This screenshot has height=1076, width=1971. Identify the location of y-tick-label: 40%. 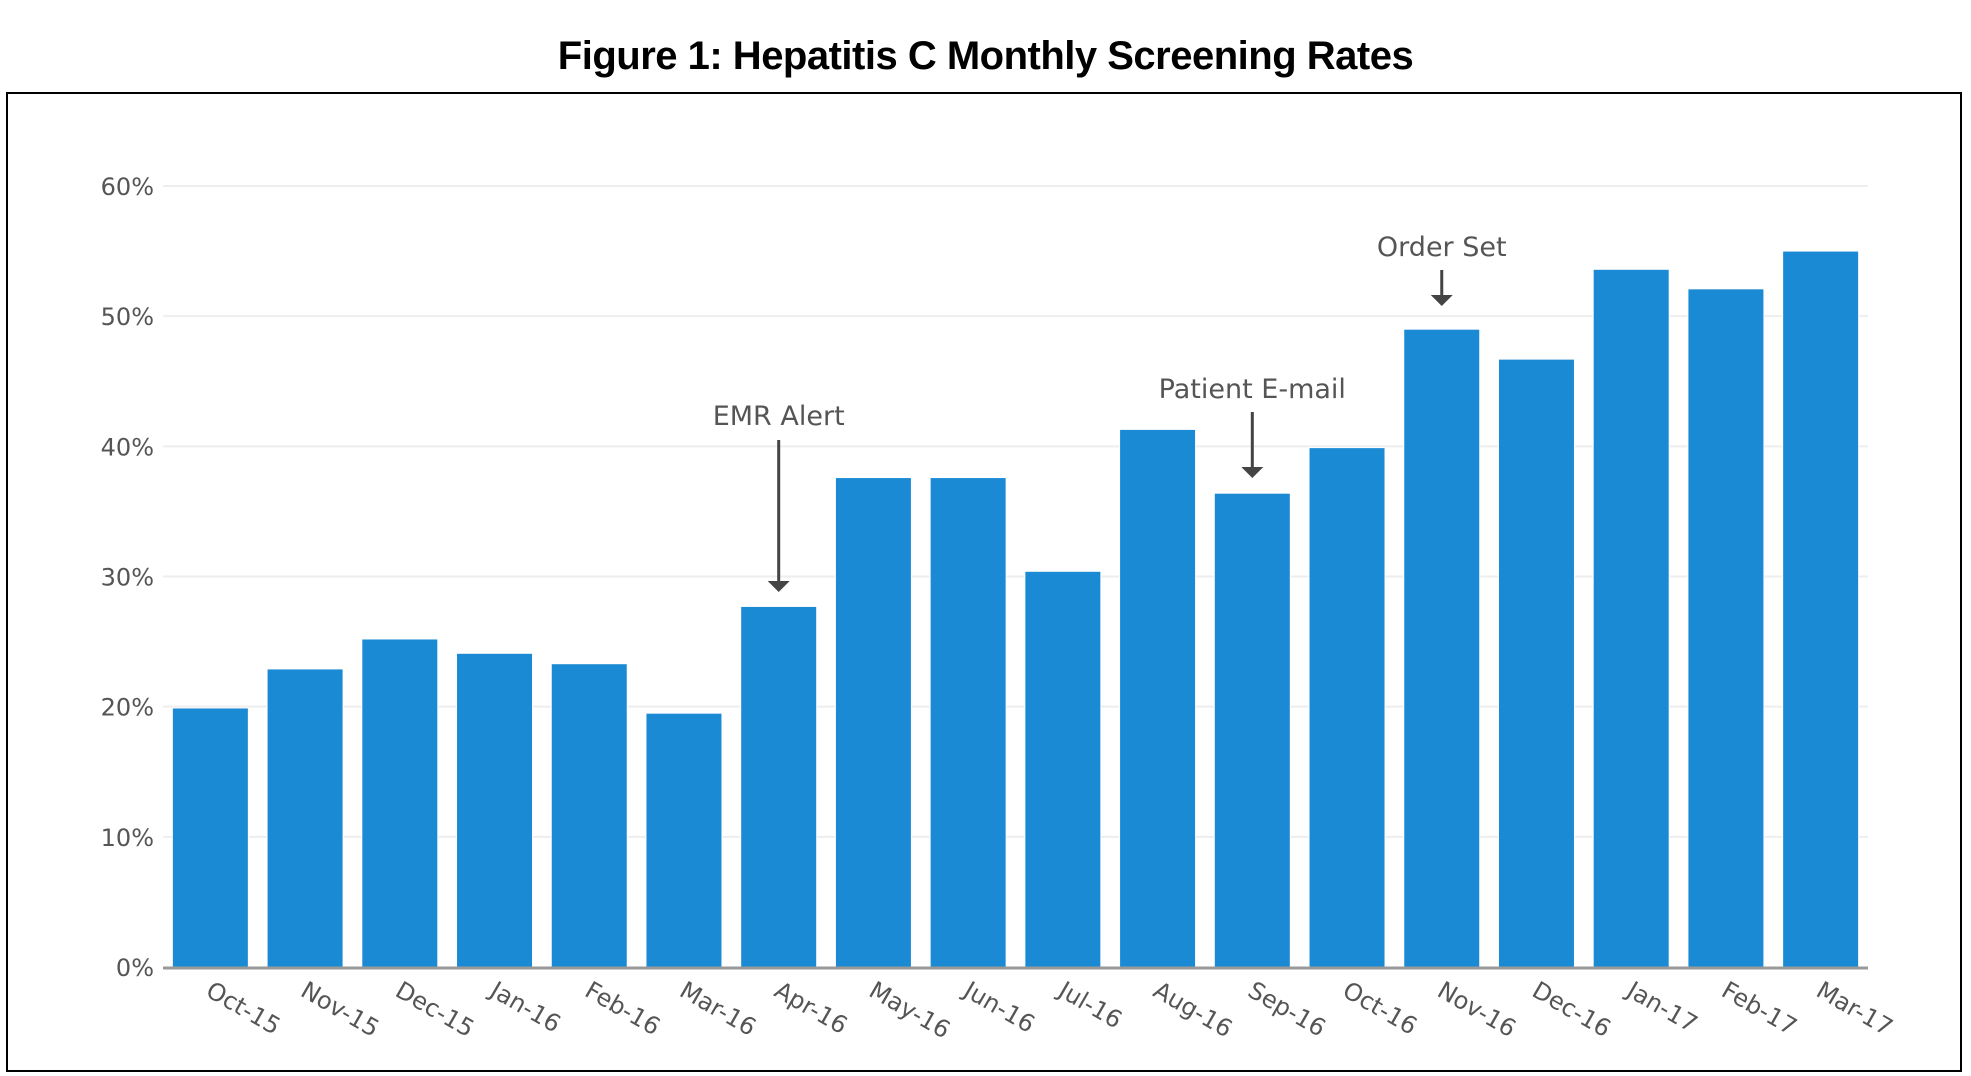
(127, 447).